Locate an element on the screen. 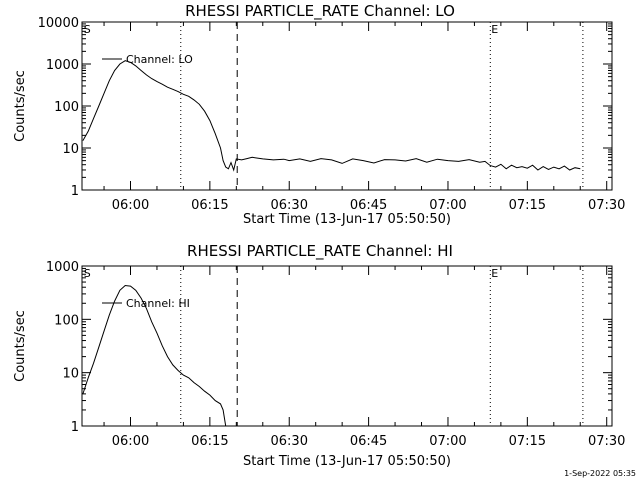 This screenshot has height=480, width=640. series-line-hi is located at coordinates (154, 355).